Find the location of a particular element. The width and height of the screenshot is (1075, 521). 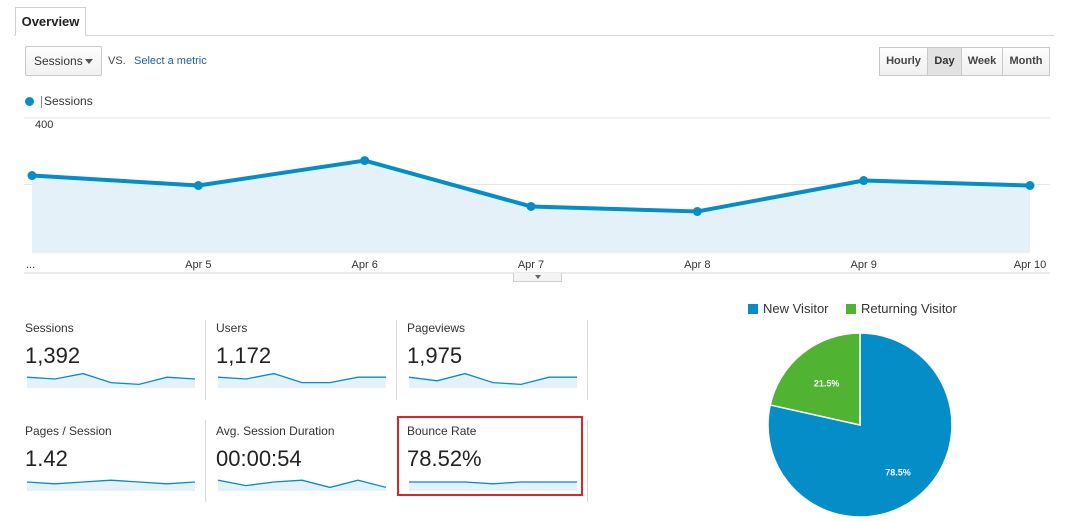

metric-label: Bounce Rate is located at coordinates (442, 431).